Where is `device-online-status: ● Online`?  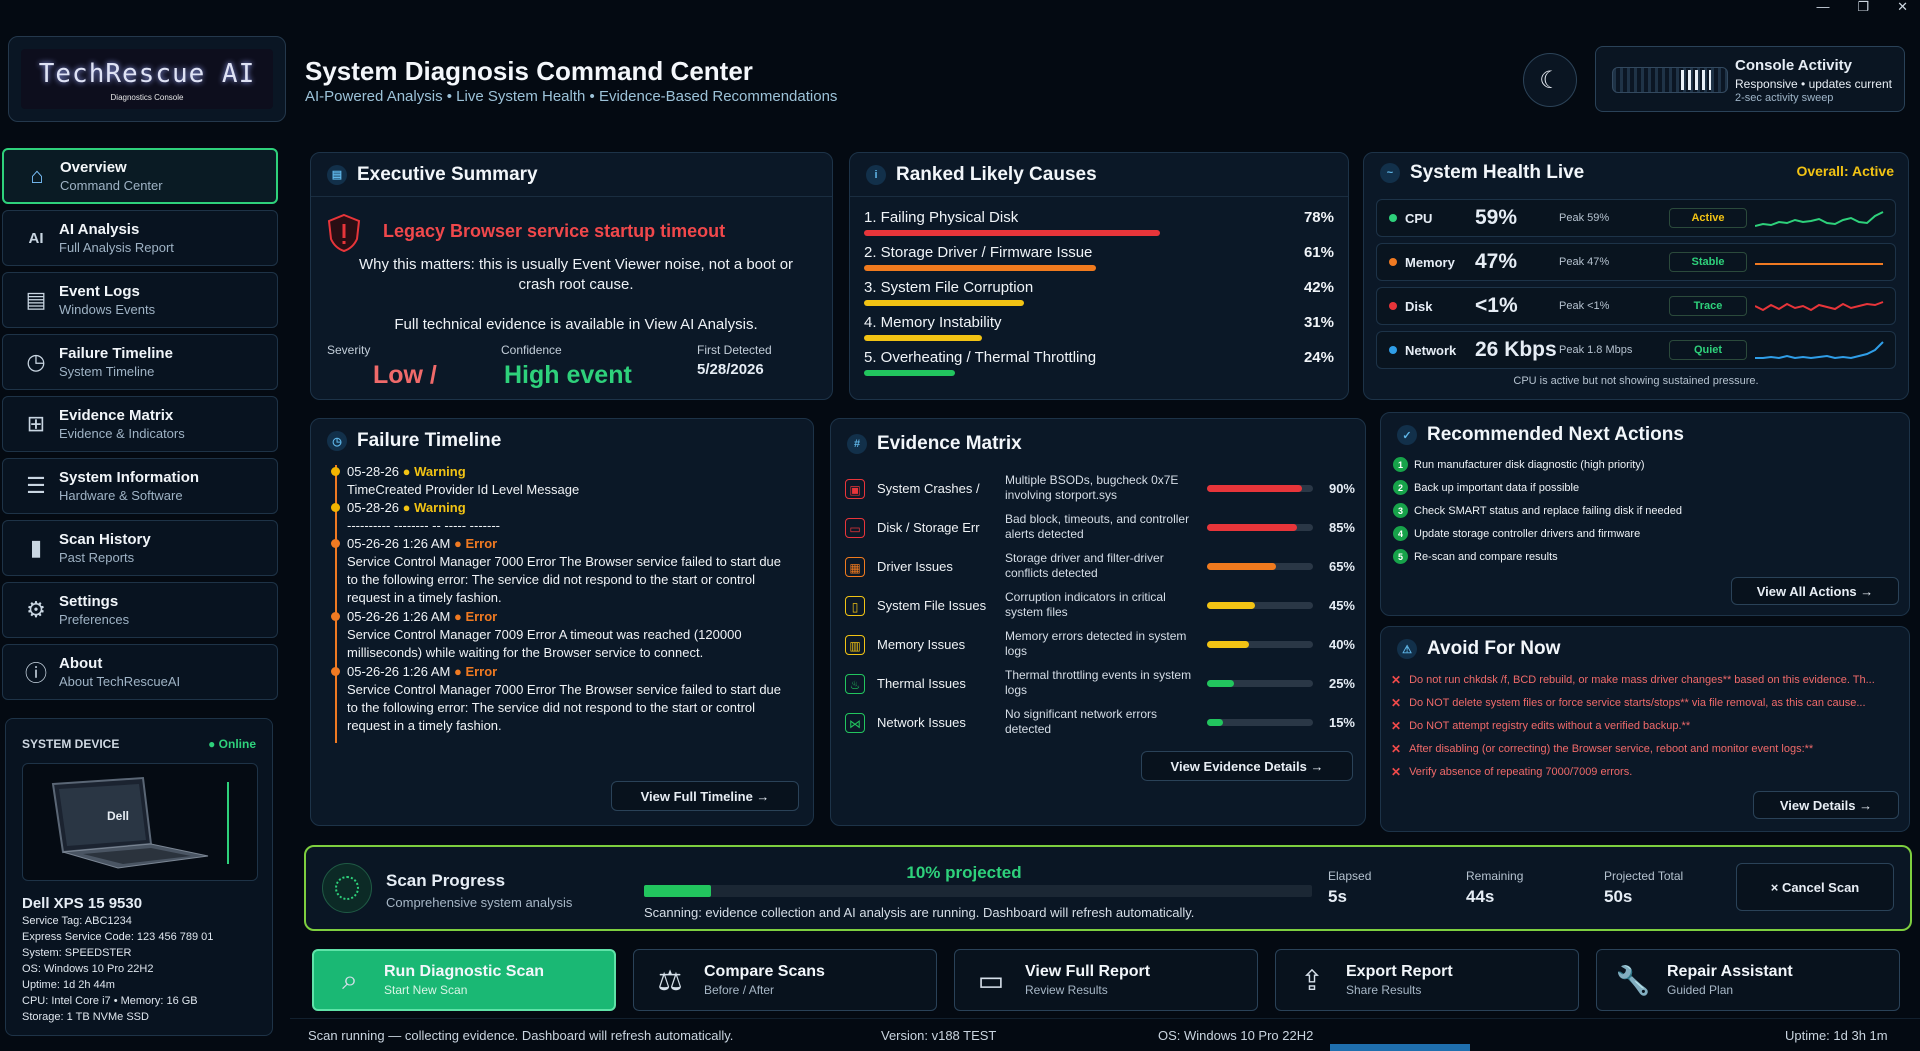
device-online-status: ● Online is located at coordinates (232, 744).